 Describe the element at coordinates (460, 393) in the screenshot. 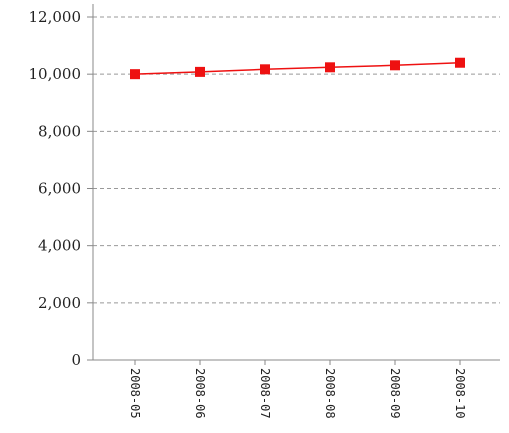

I see `x-tick-label: 2008-10` at that location.